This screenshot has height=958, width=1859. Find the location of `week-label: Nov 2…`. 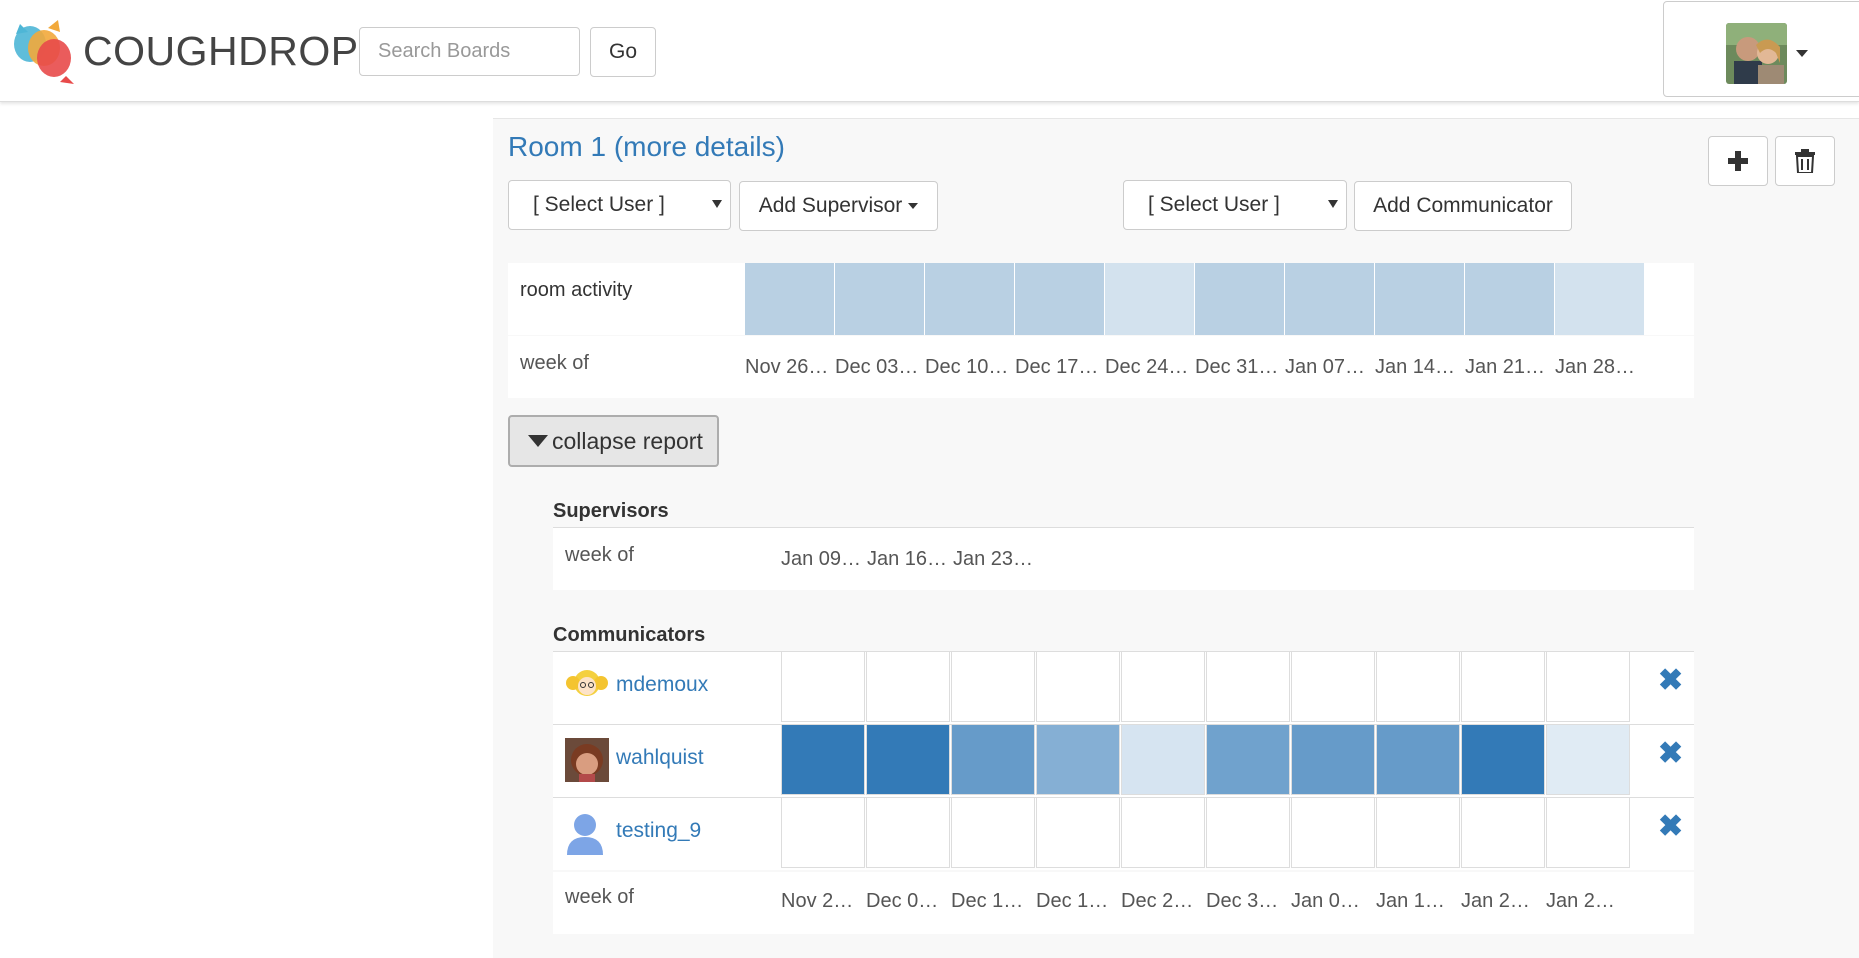

week-label: Nov 2… is located at coordinates (817, 901).